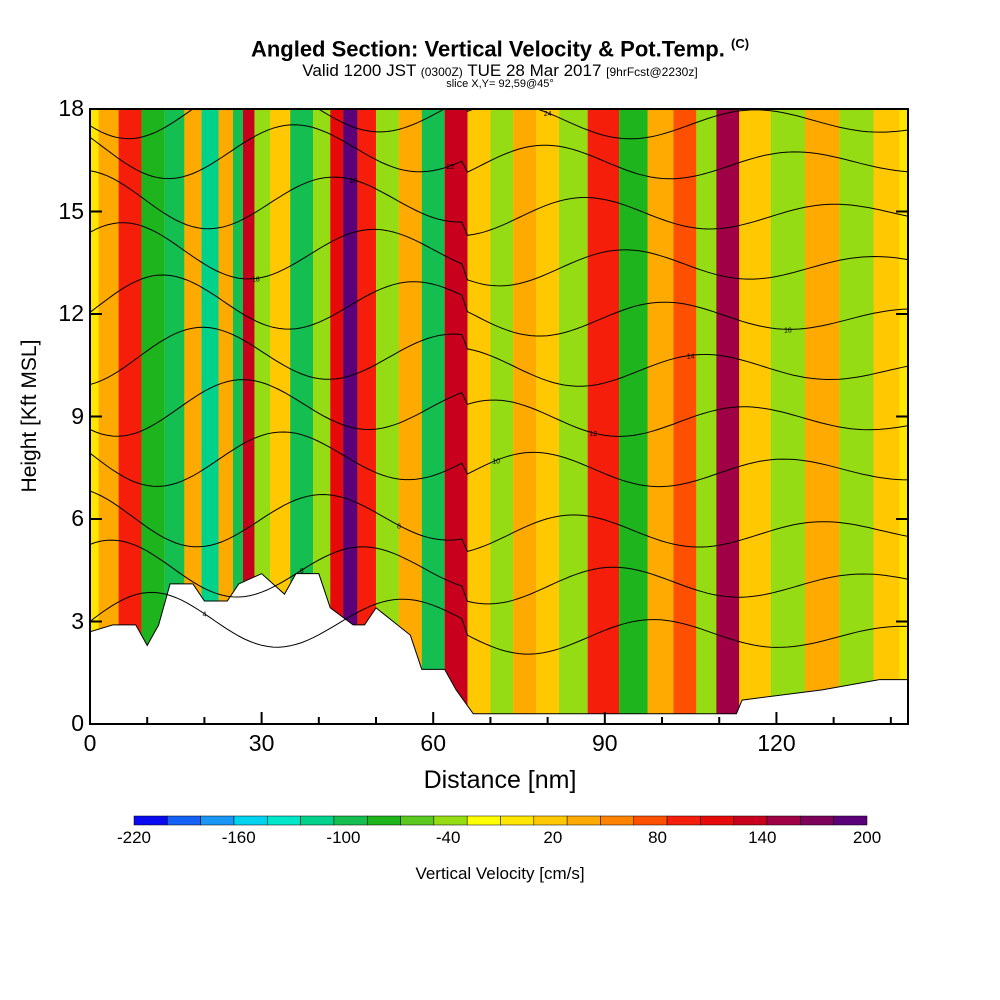 This screenshot has width=1000, height=1000. I want to click on colorbar-tick-label: -40, so click(448, 837).